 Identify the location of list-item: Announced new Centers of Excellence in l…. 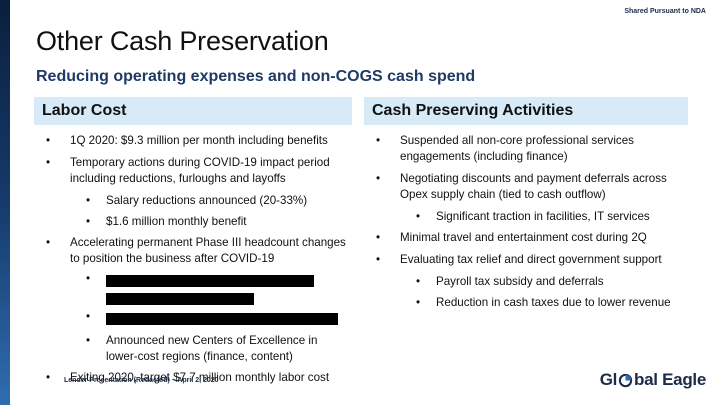
(191, 349).